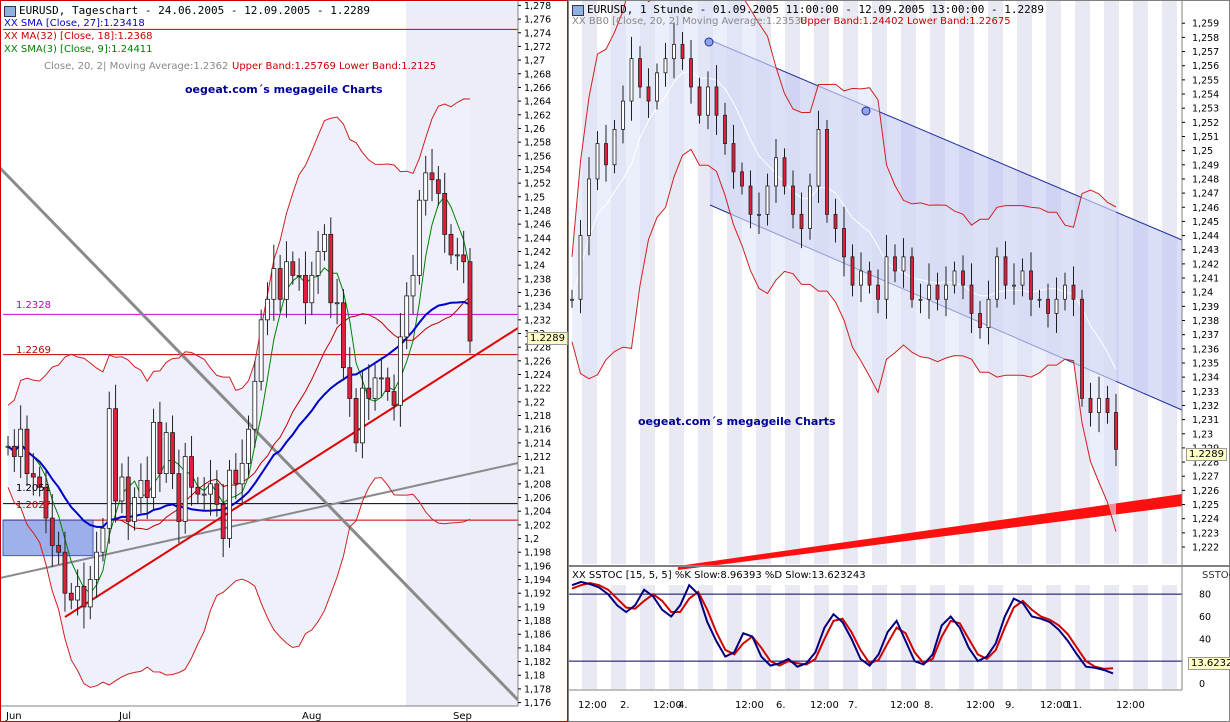 The height and width of the screenshot is (722, 1230). I want to click on hourly-y-tick-label: 1,257, so click(1205, 52).